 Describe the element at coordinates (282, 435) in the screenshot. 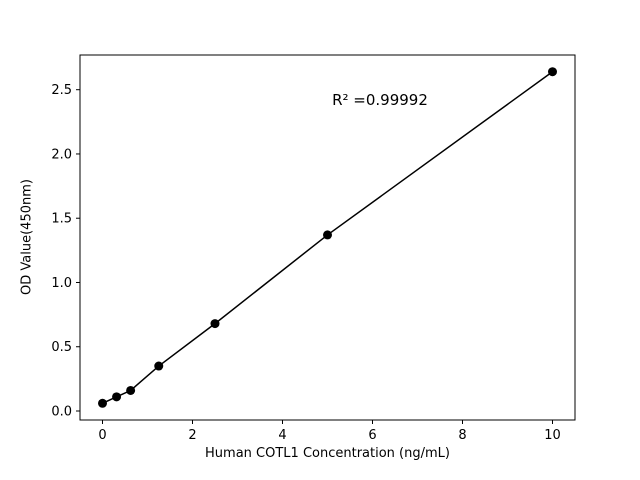

I see `x-tick-label: 4` at that location.